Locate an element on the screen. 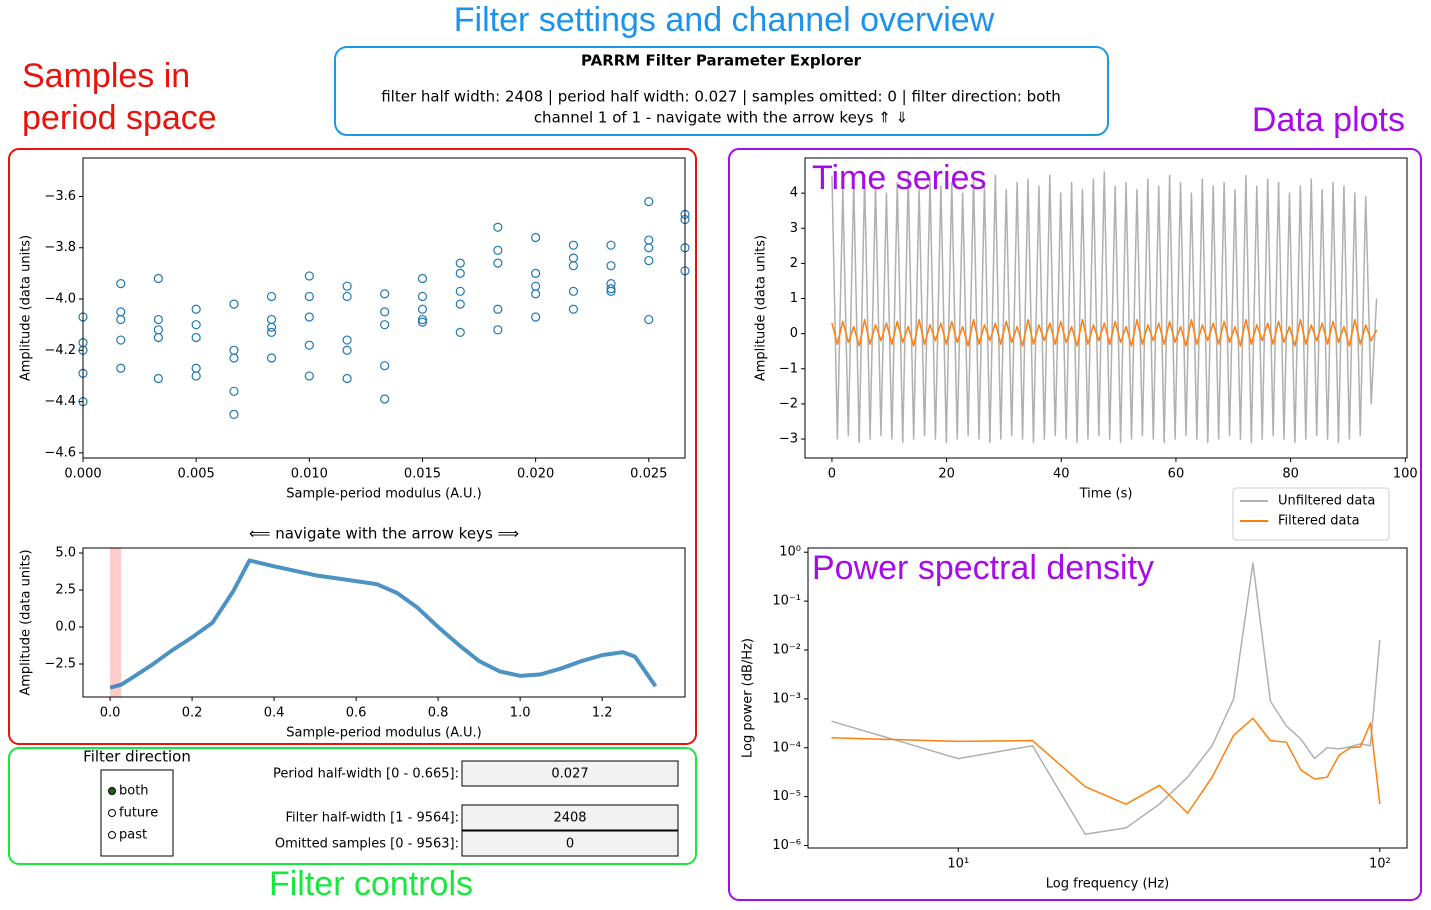  chart-title: ⟸ navigate with the arrow keys ⟹ is located at coordinates (384, 534).